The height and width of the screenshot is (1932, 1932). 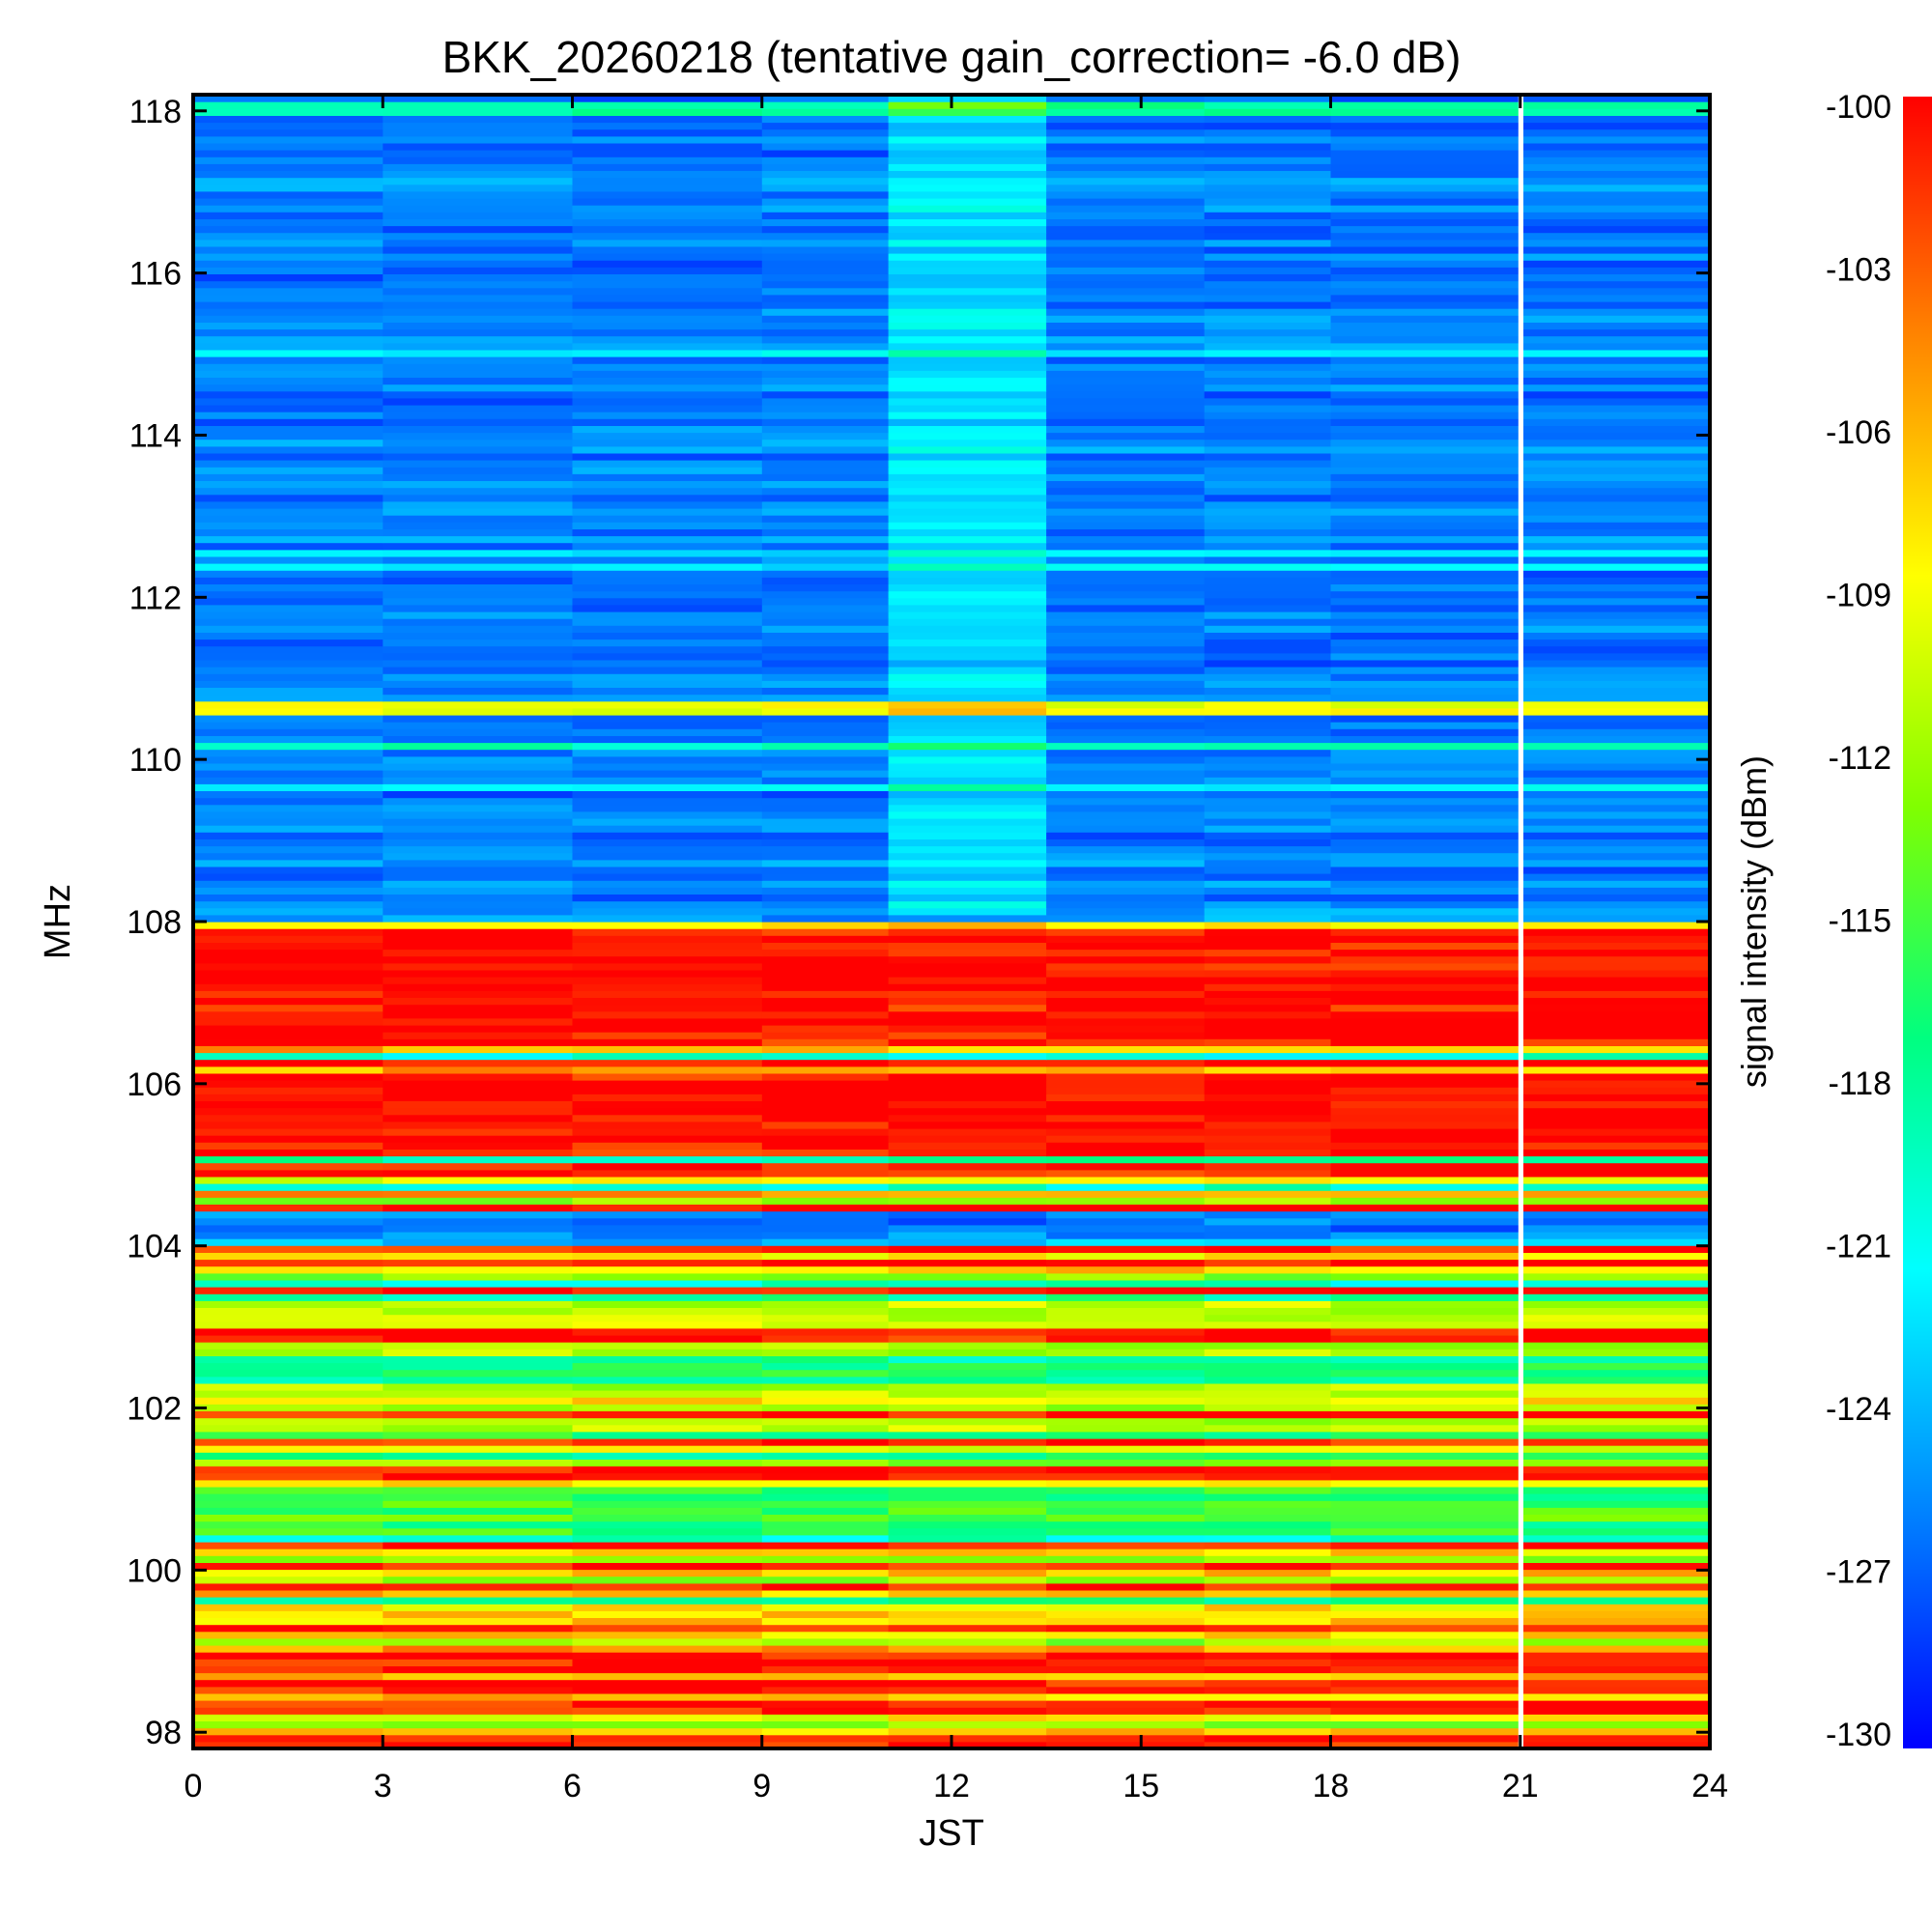 I want to click on x-tick-label: 3, so click(x=383, y=1786).